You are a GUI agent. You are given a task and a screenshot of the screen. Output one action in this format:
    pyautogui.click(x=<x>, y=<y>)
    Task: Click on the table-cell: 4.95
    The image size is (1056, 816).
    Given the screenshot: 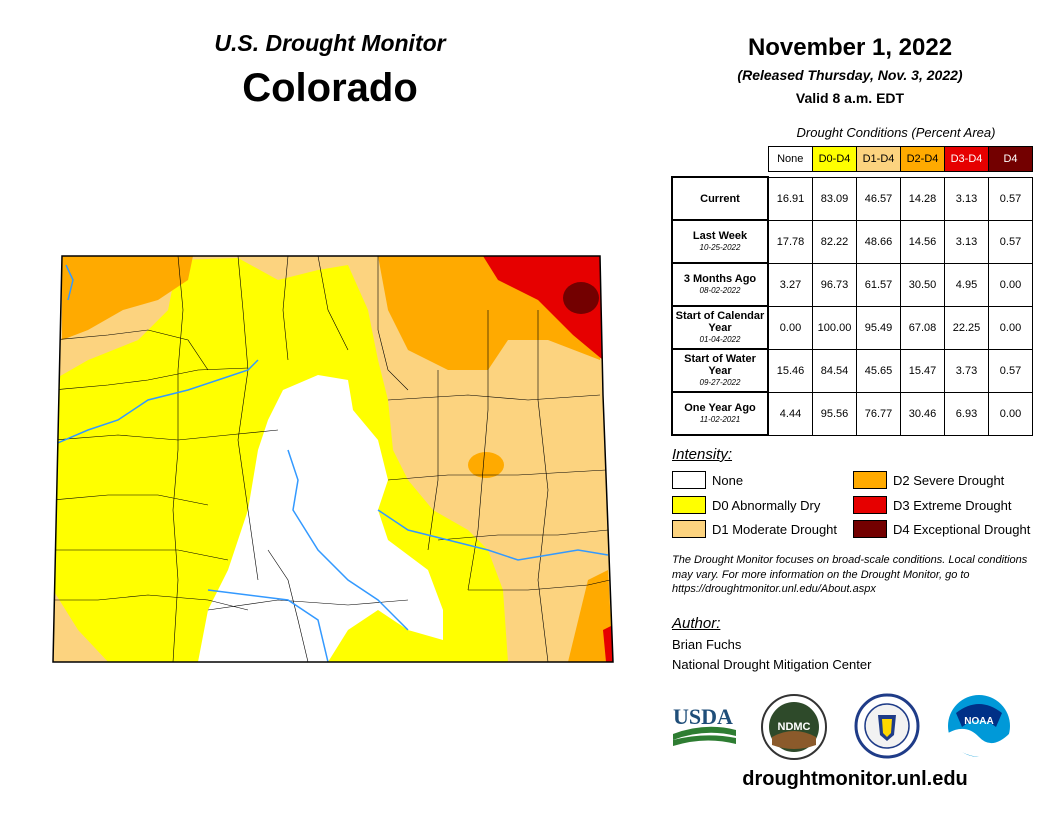 What is the action you would take?
    pyautogui.click(x=966, y=284)
    